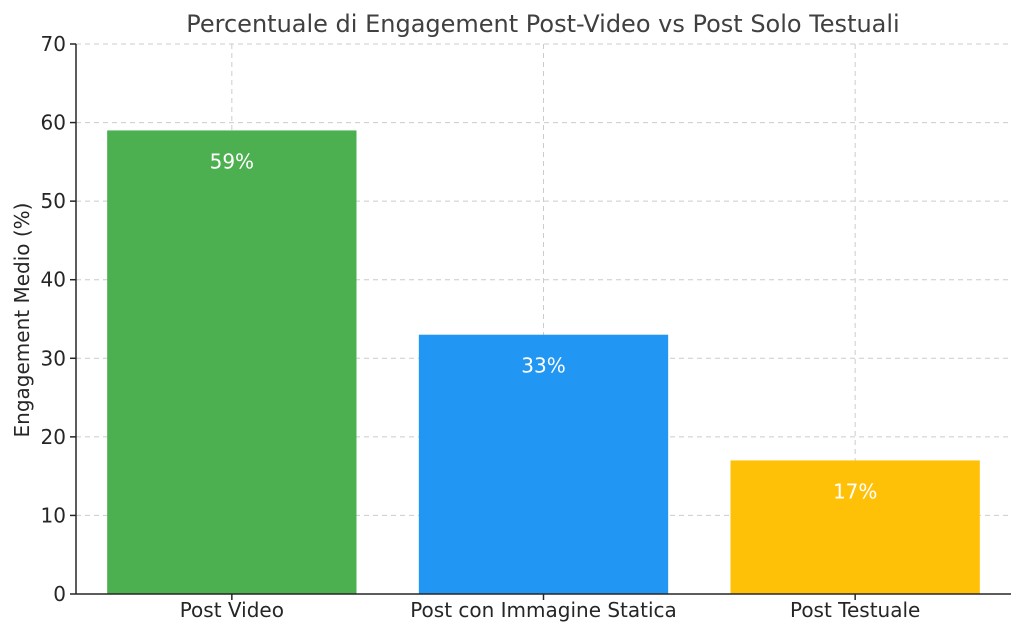 The image size is (1024, 635). I want to click on y-tick-label: 40, so click(53, 280).